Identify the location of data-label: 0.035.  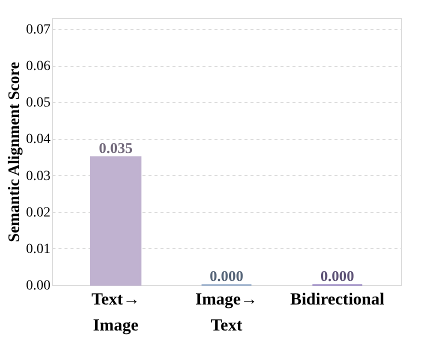
(115, 148).